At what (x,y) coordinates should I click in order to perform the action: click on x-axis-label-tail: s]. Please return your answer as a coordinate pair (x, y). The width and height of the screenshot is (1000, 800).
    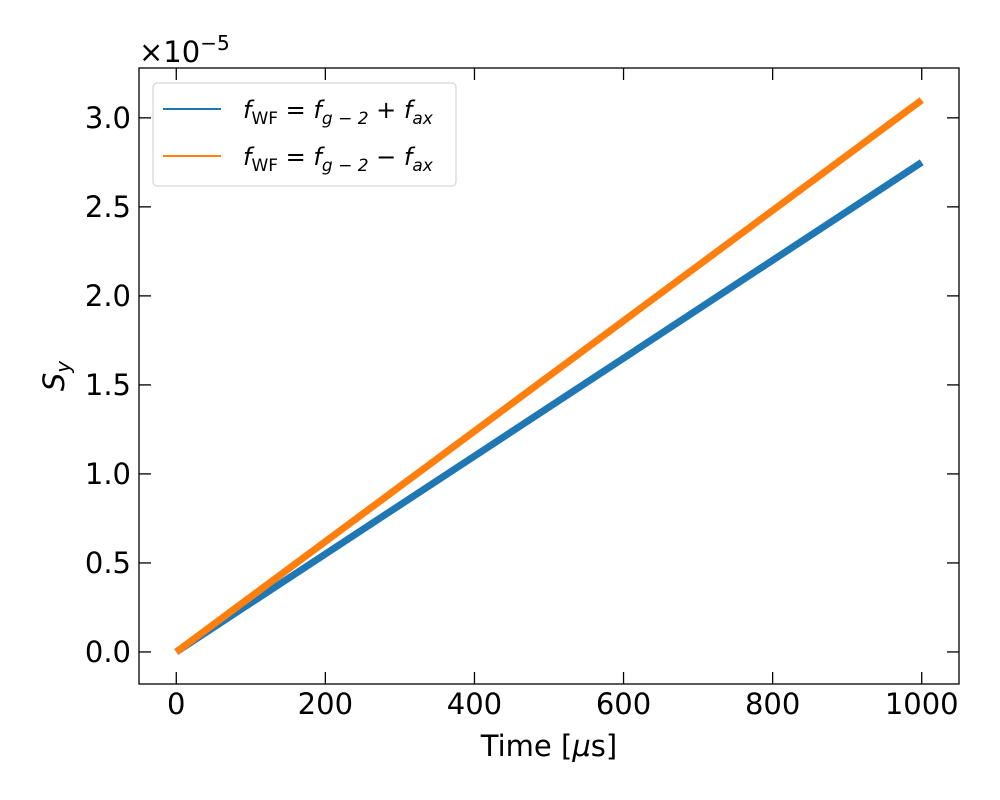
    Looking at the image, I should click on (604, 746).